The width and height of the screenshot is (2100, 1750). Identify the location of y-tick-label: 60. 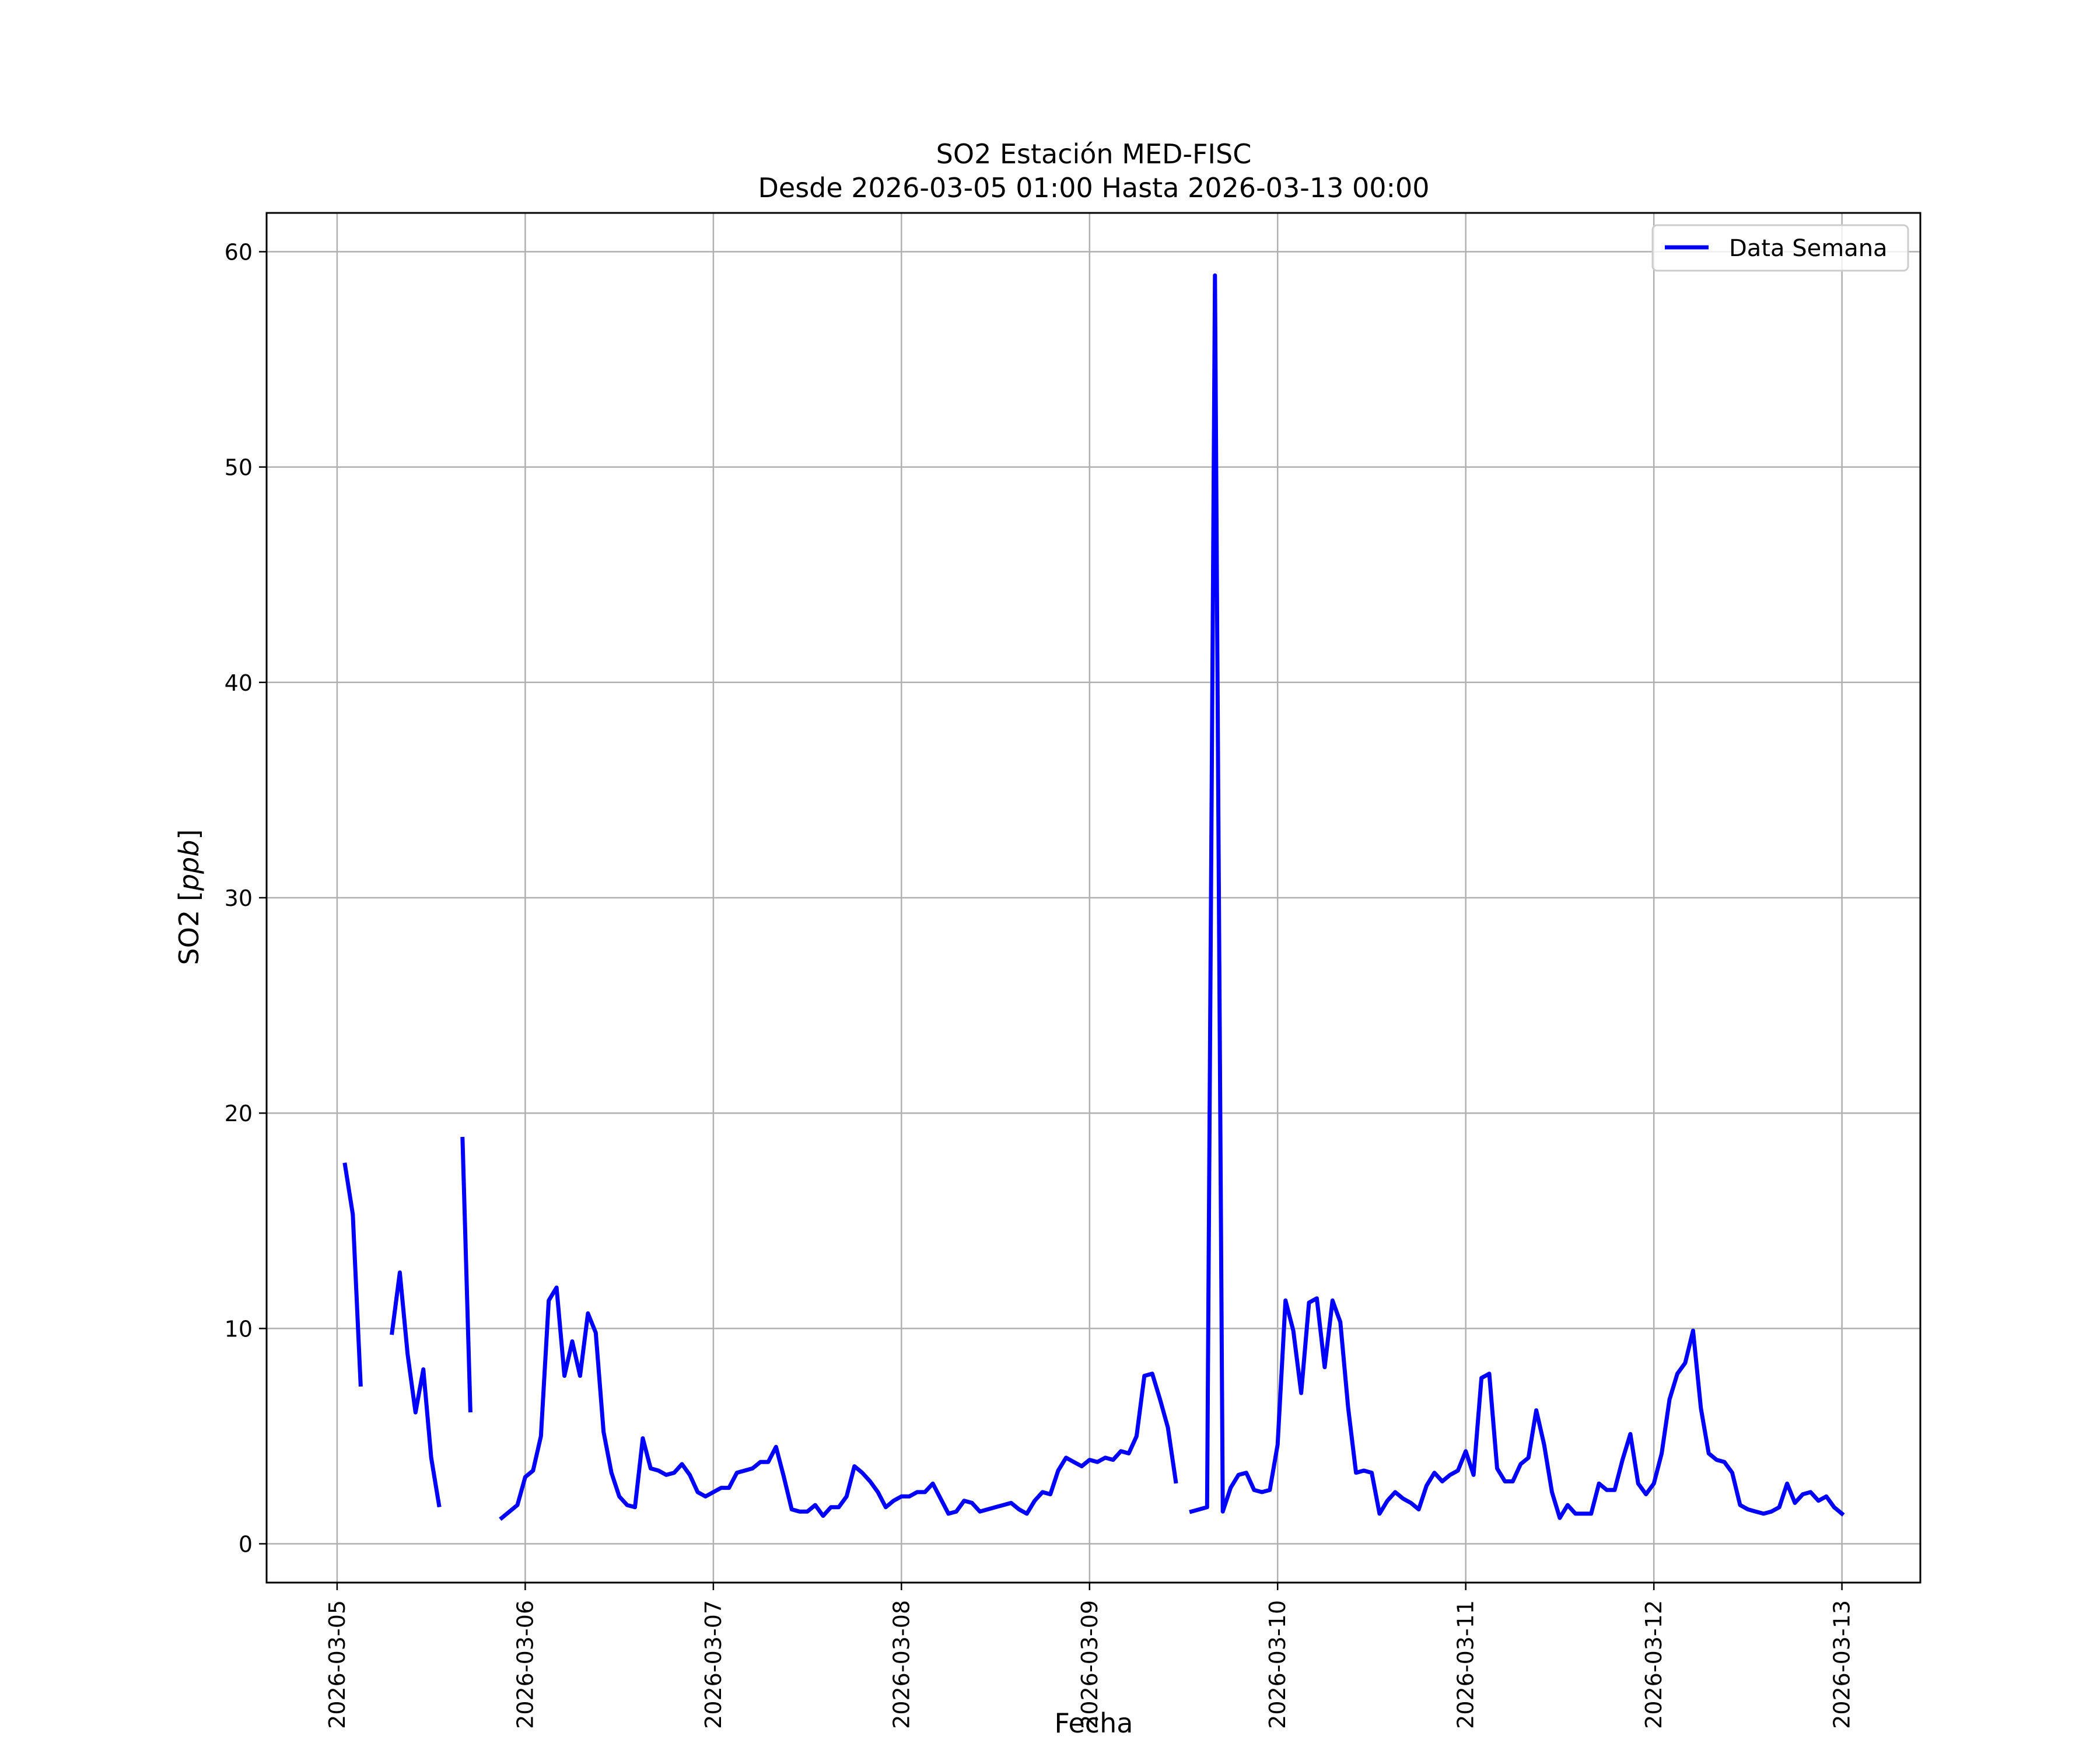
(239, 252).